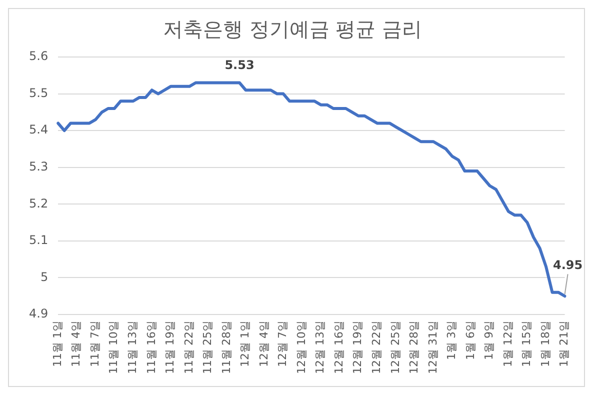 This screenshot has height=395, width=593. Describe the element at coordinates (567, 265) in the screenshot. I see `data-label: 4.95` at that location.